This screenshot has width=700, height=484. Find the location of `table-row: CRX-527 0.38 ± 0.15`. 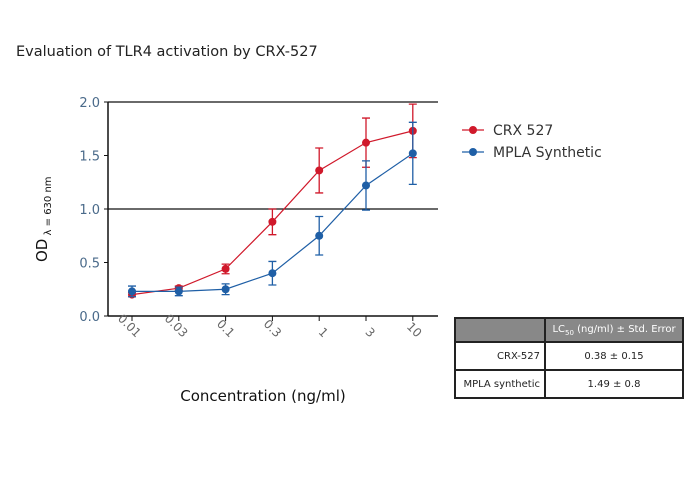

table-row: CRX-527 0.38 ± 0.15 is located at coordinates (569, 356).